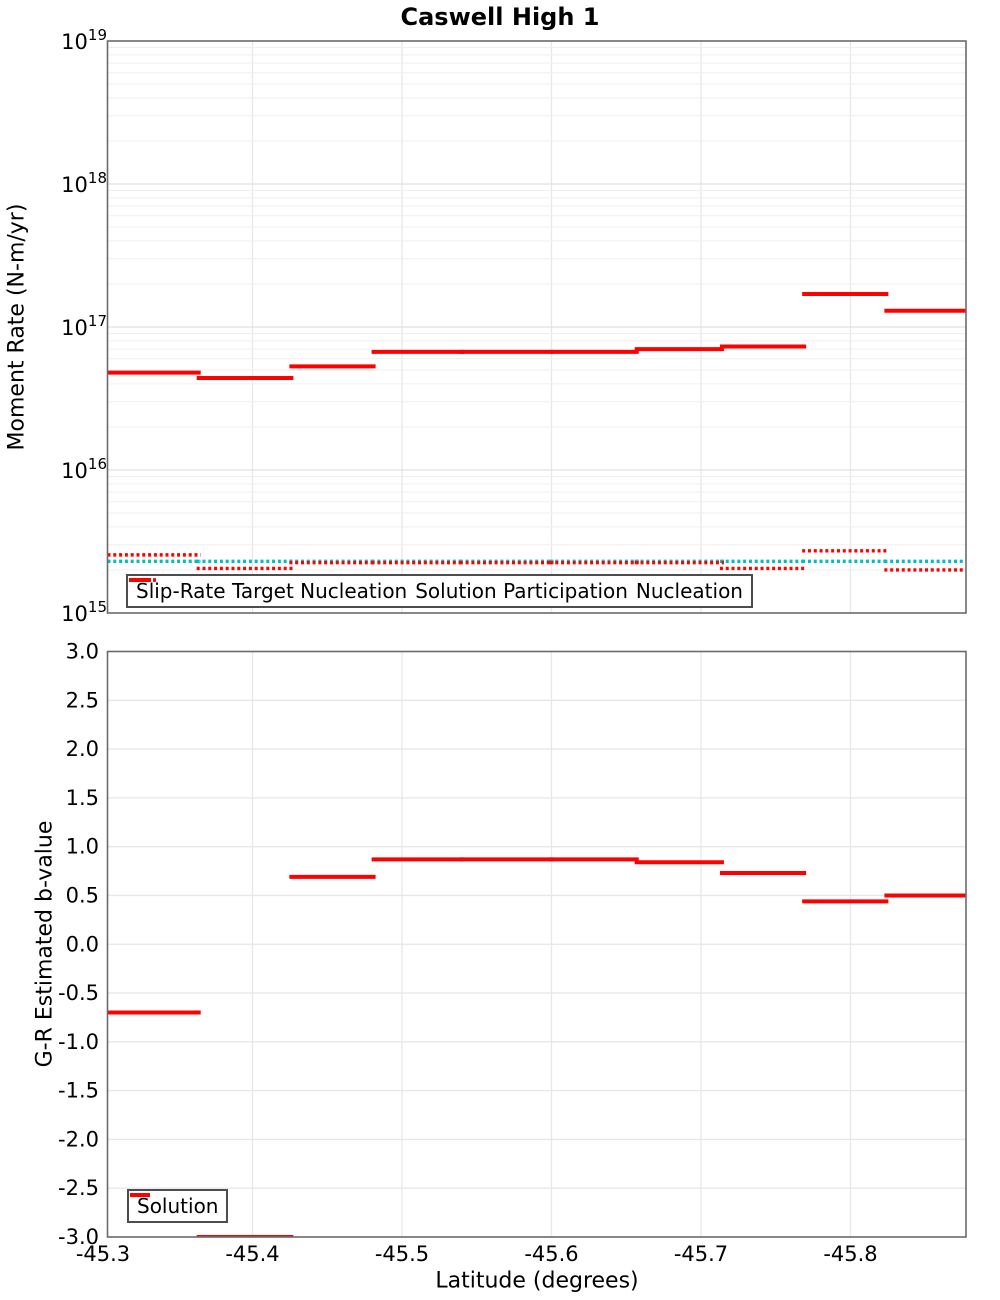 The image size is (1000, 1300). I want to click on legend-label: Nucleation, so click(689, 591).